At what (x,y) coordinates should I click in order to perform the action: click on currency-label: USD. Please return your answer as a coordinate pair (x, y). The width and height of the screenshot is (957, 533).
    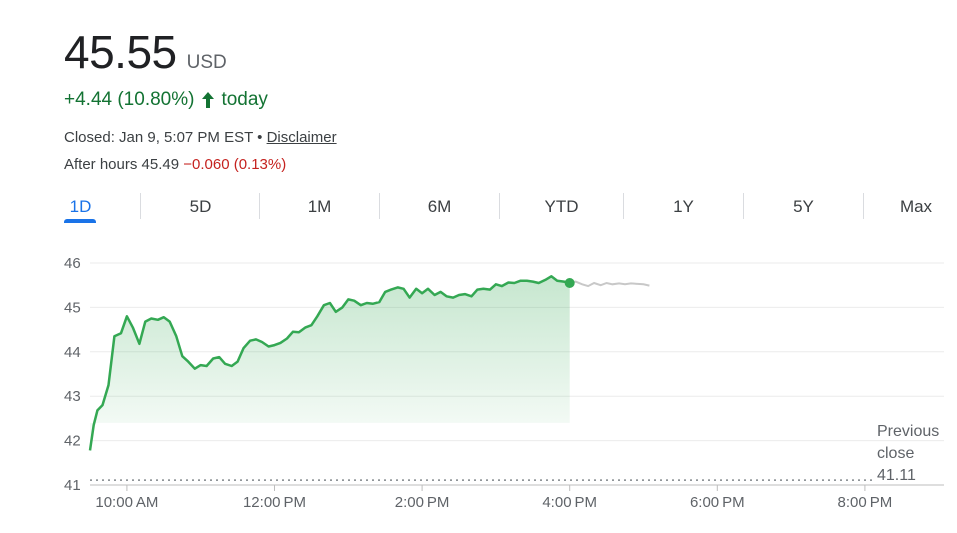
    Looking at the image, I should click on (206, 62).